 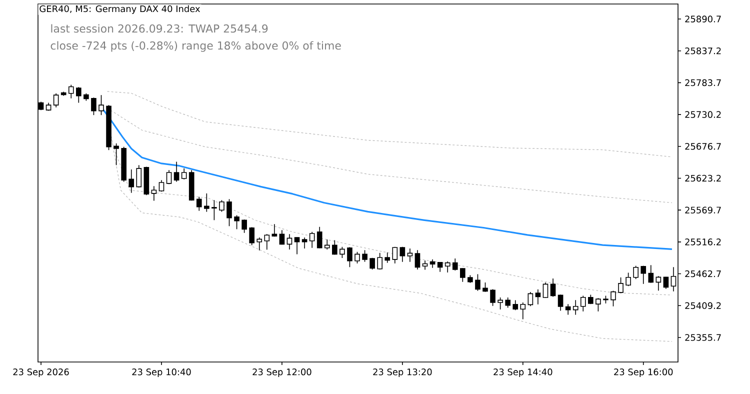 What do you see at coordinates (161, 373) in the screenshot?
I see `x-tick-label: 23 Sep 10:40` at bounding box center [161, 373].